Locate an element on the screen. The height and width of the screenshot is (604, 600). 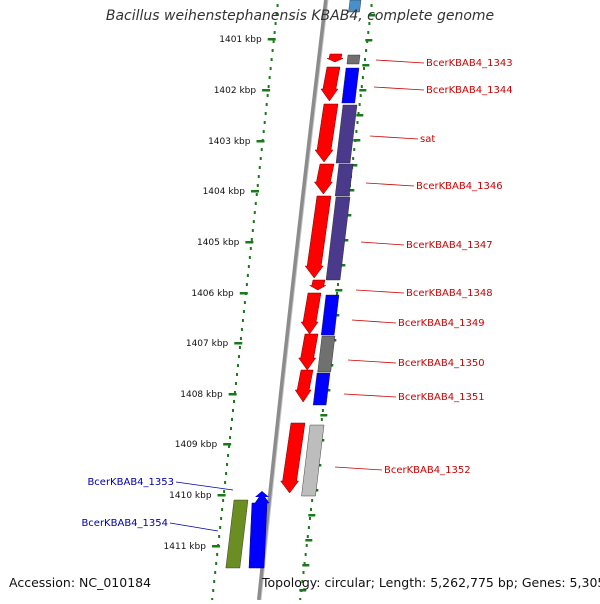
ruler-label: 1407 kbp is located at coordinates (207, 344).